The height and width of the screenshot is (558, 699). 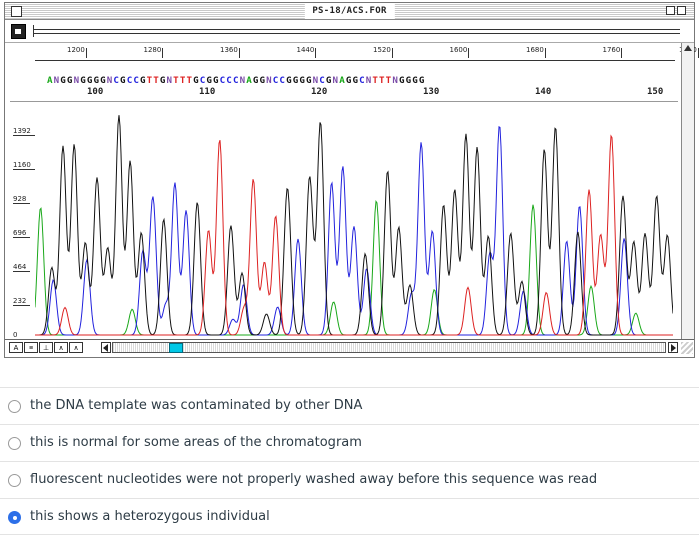 What do you see at coordinates (612, 52) in the screenshot?
I see `scan-tick-label: 1760` at bounding box center [612, 52].